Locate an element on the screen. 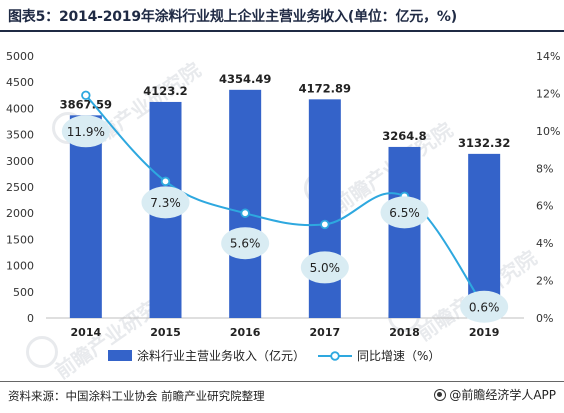 The width and height of the screenshot is (564, 413). growth-data-label: 0.6% is located at coordinates (484, 307).